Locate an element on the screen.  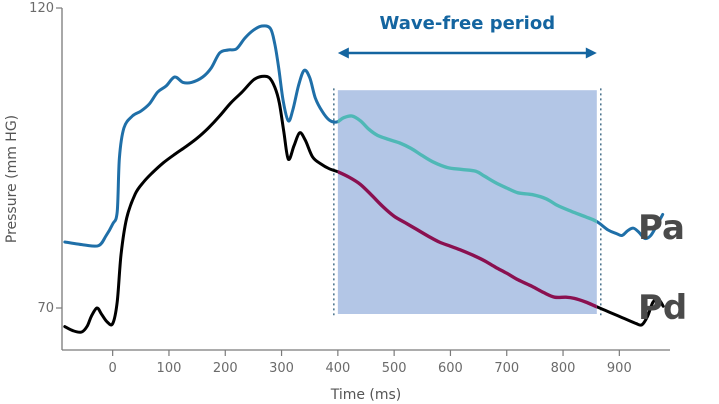
x-tick-label: 100 is located at coordinates (169, 368).